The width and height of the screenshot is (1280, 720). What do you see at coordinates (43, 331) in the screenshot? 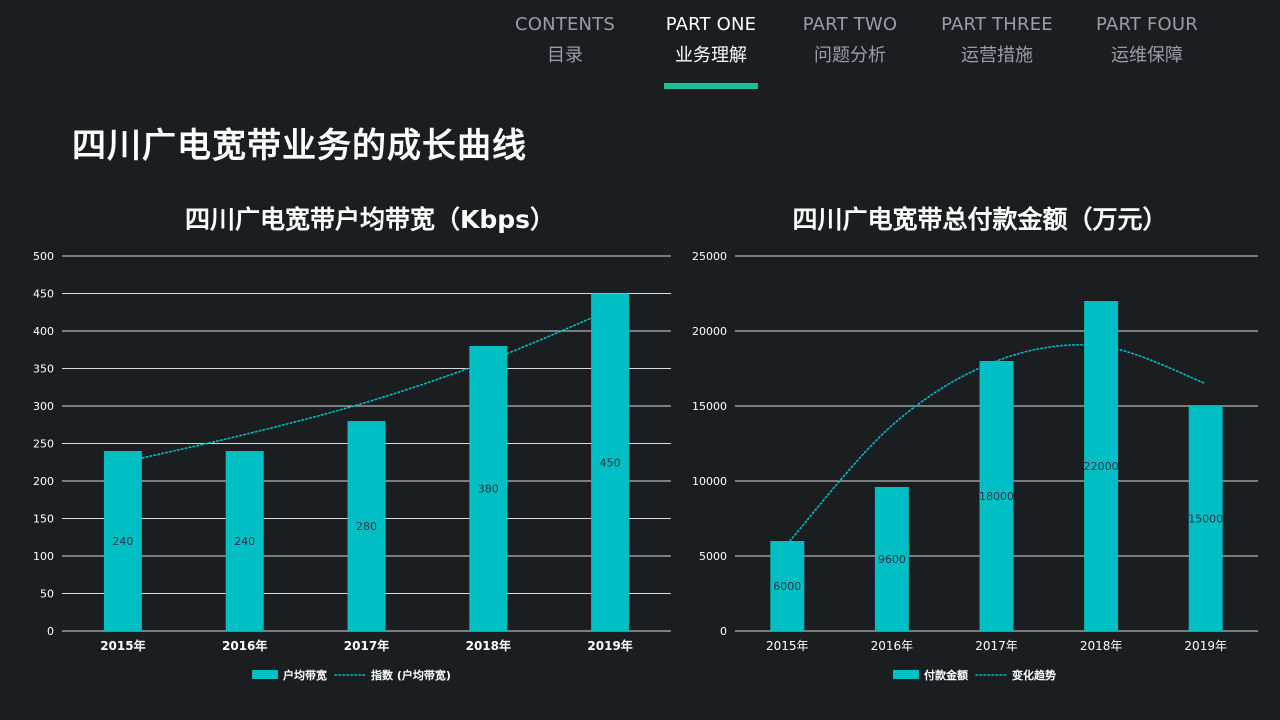
I see `chart1-y-tick-label: 400` at bounding box center [43, 331].